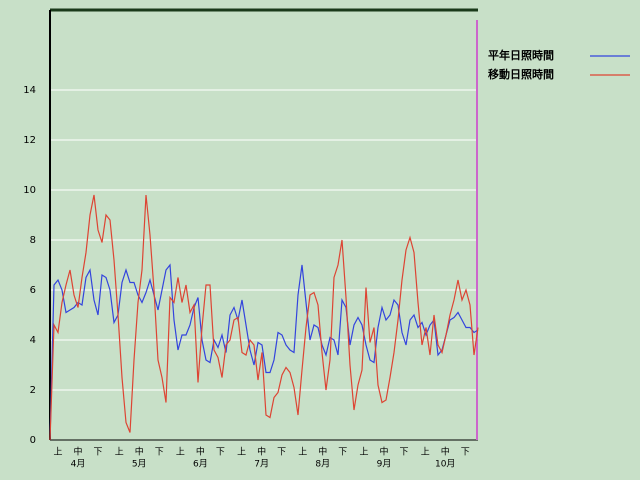 Image resolution: width=640 pixels, height=480 pixels. Describe the element at coordinates (521, 74) in the screenshot. I see `legend-label: 移動日照時間` at that location.